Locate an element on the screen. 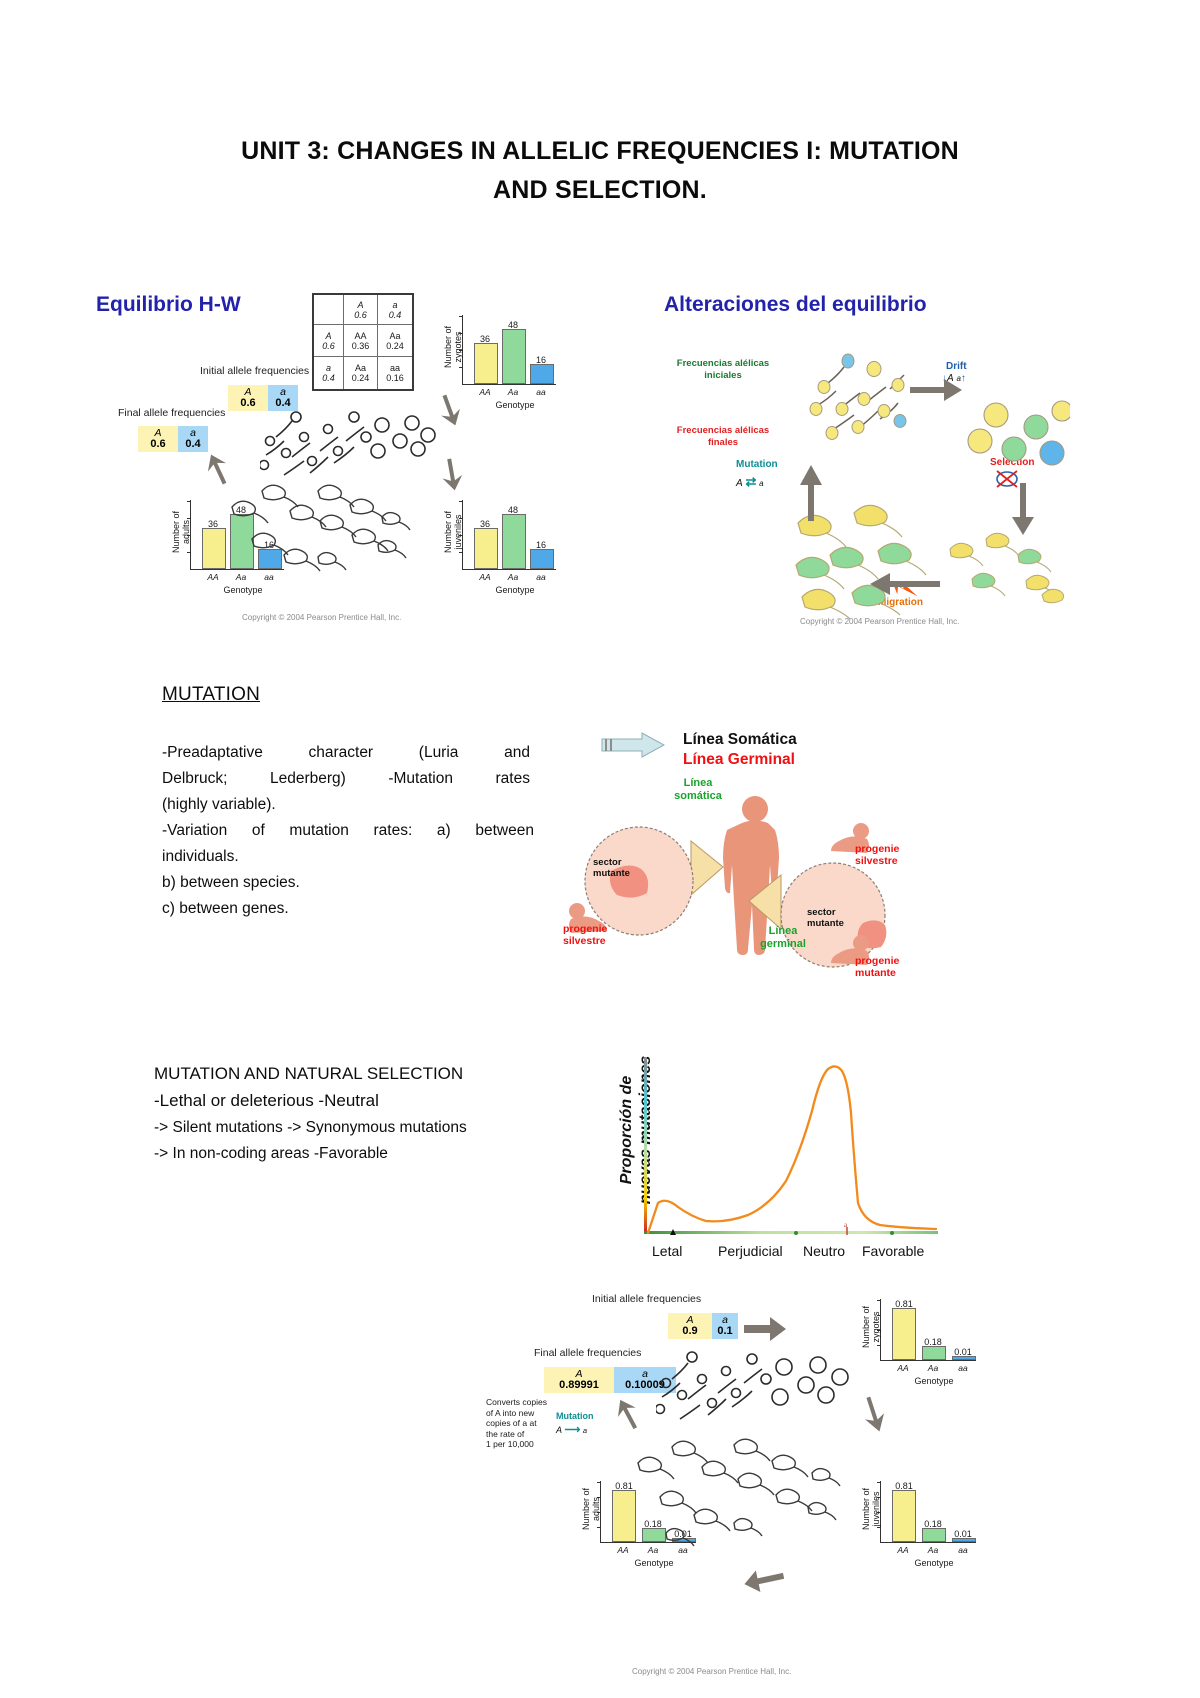  hw-final-allele2: a is located at coordinates (193, 433).